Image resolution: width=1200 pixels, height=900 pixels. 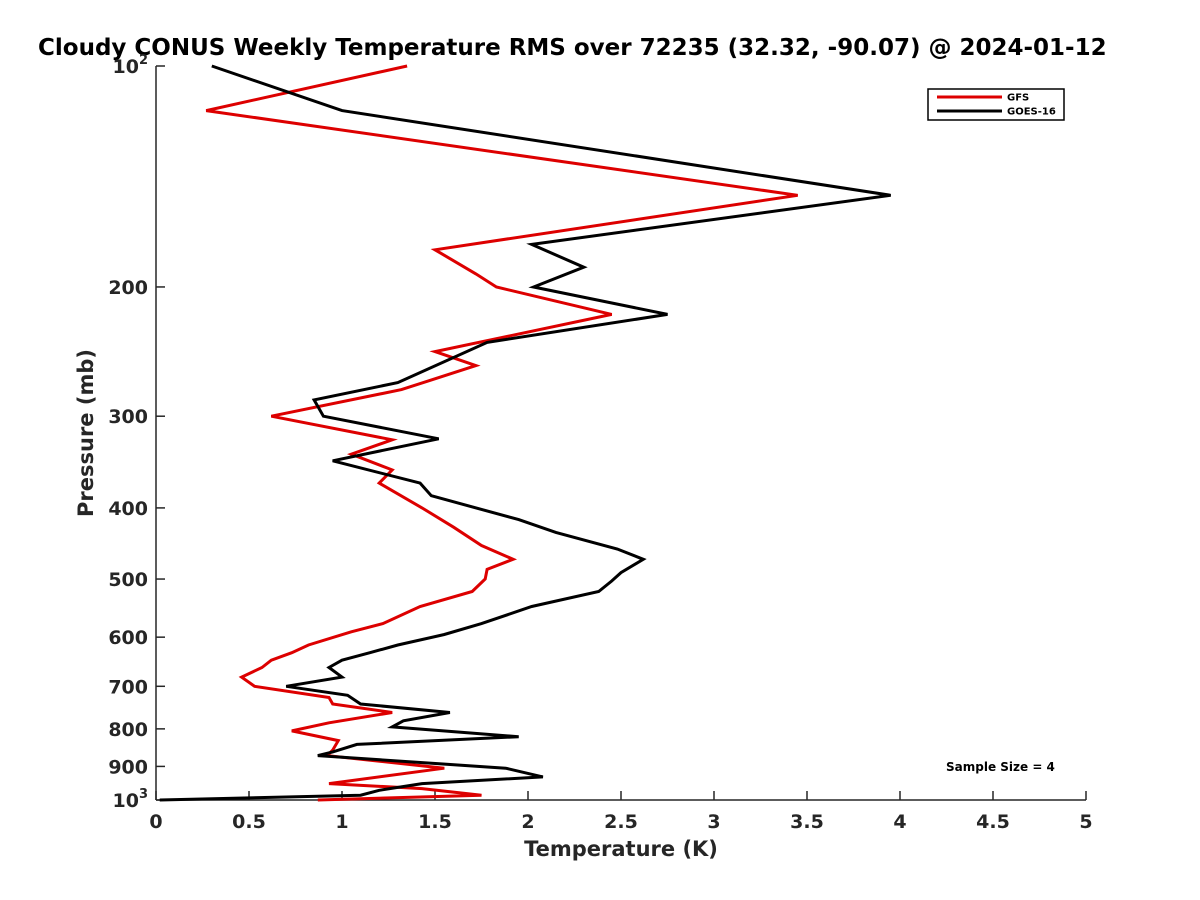 What do you see at coordinates (128, 638) in the screenshot?
I see `y-tick-label: 600` at bounding box center [128, 638].